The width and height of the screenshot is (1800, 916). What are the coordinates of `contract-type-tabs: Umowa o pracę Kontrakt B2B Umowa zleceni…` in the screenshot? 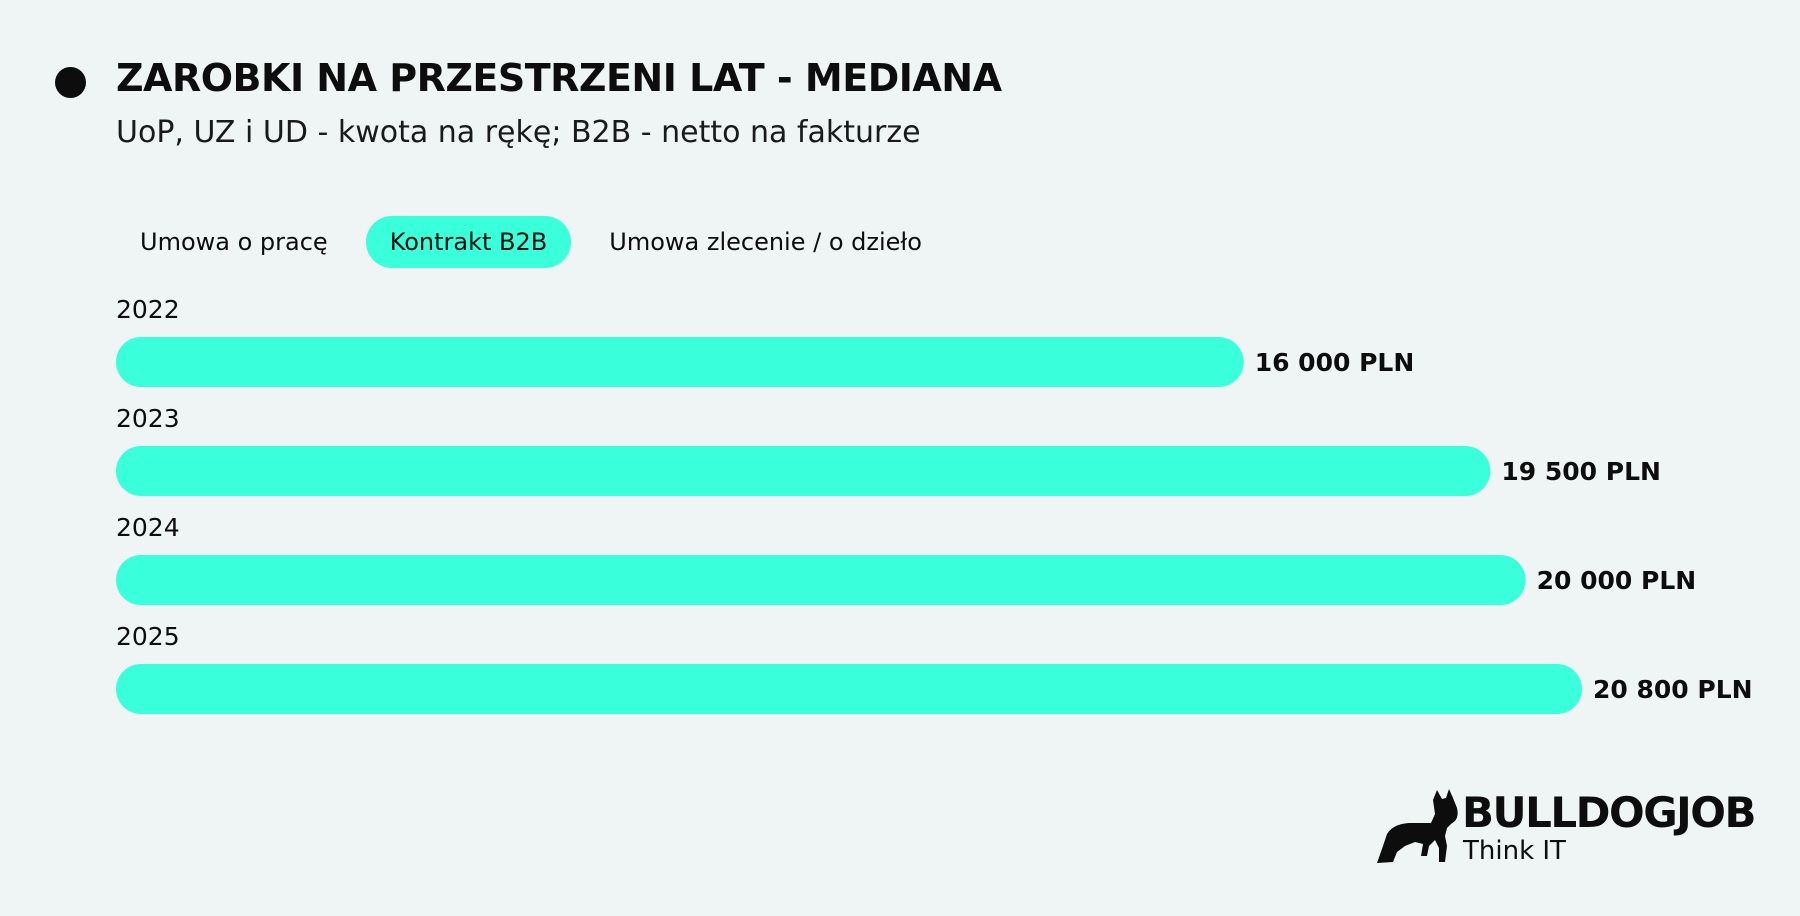 It's located at (531, 242).